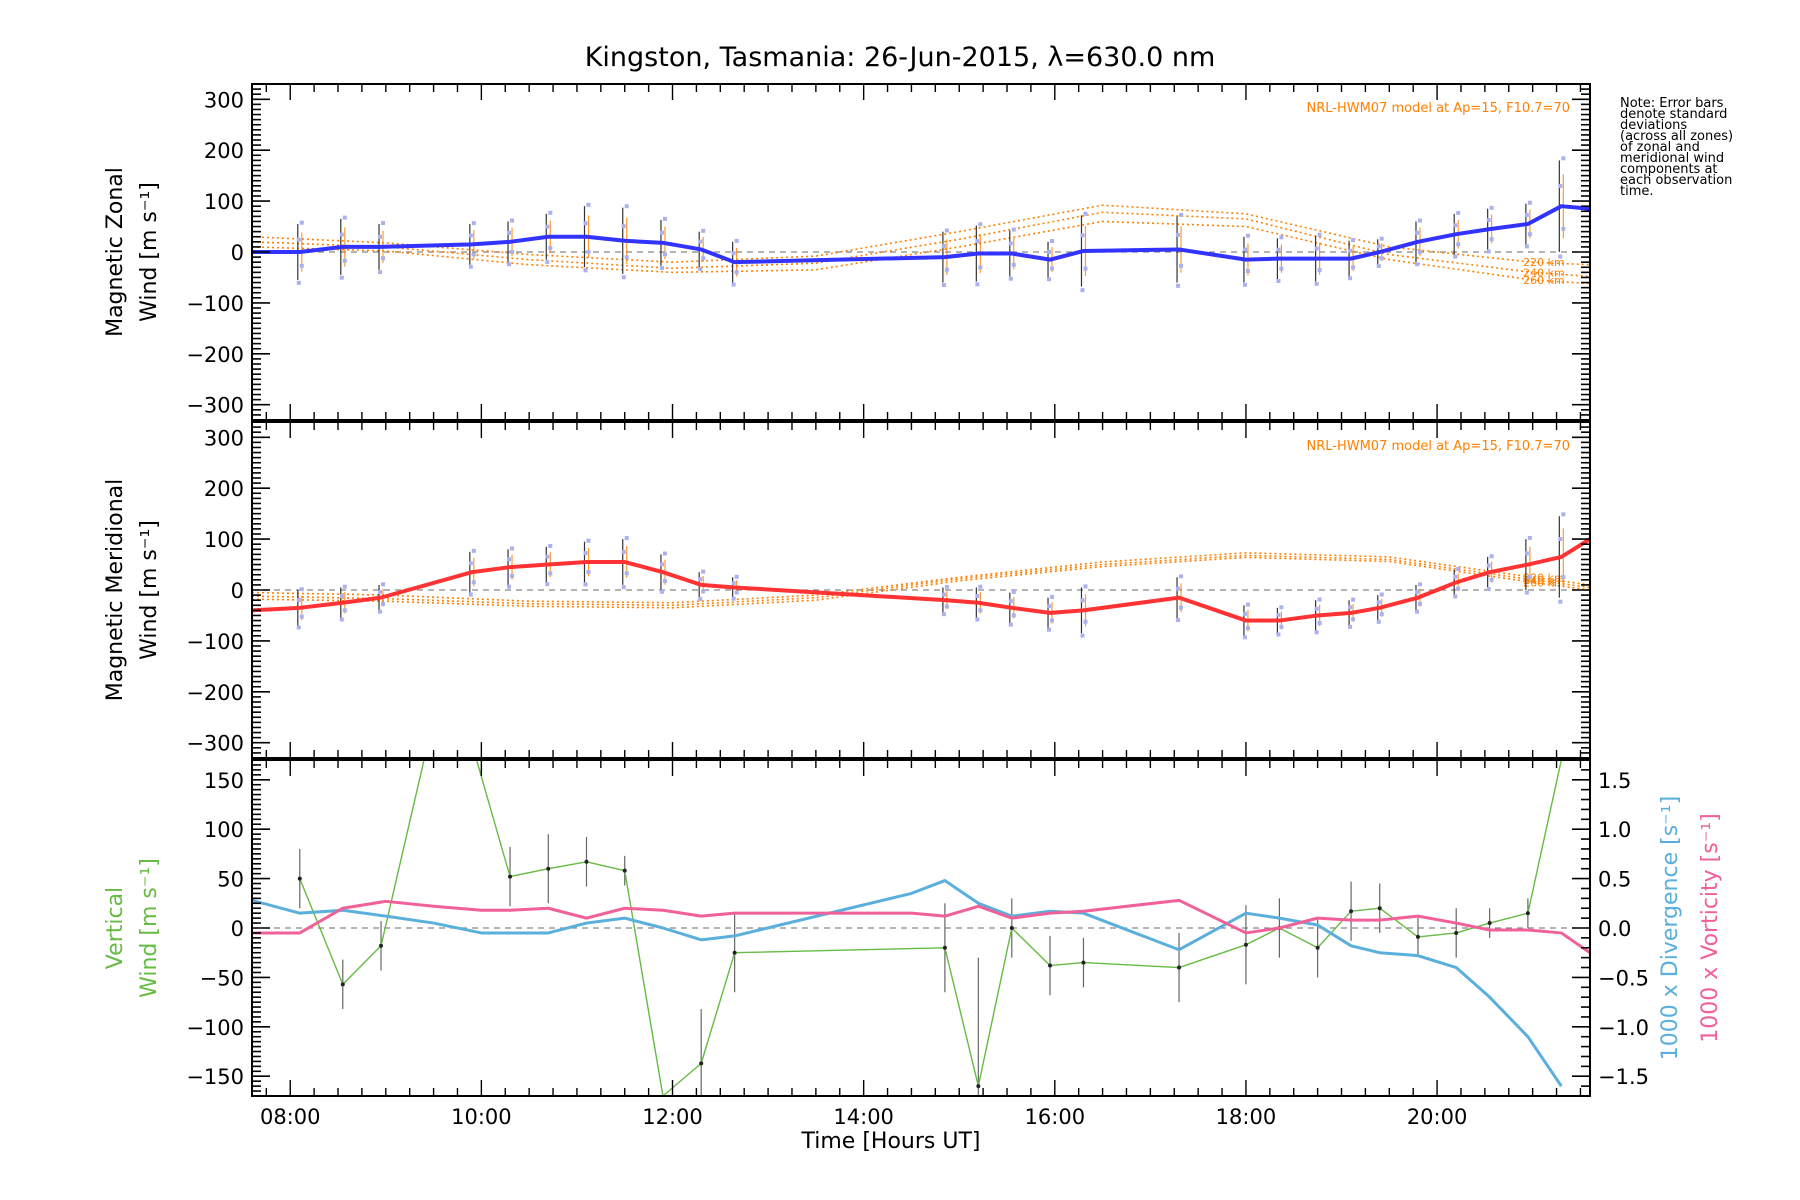 The width and height of the screenshot is (1800, 1200). Describe the element at coordinates (215, 355) in the screenshot. I see `y-tick-label: −200` at that location.